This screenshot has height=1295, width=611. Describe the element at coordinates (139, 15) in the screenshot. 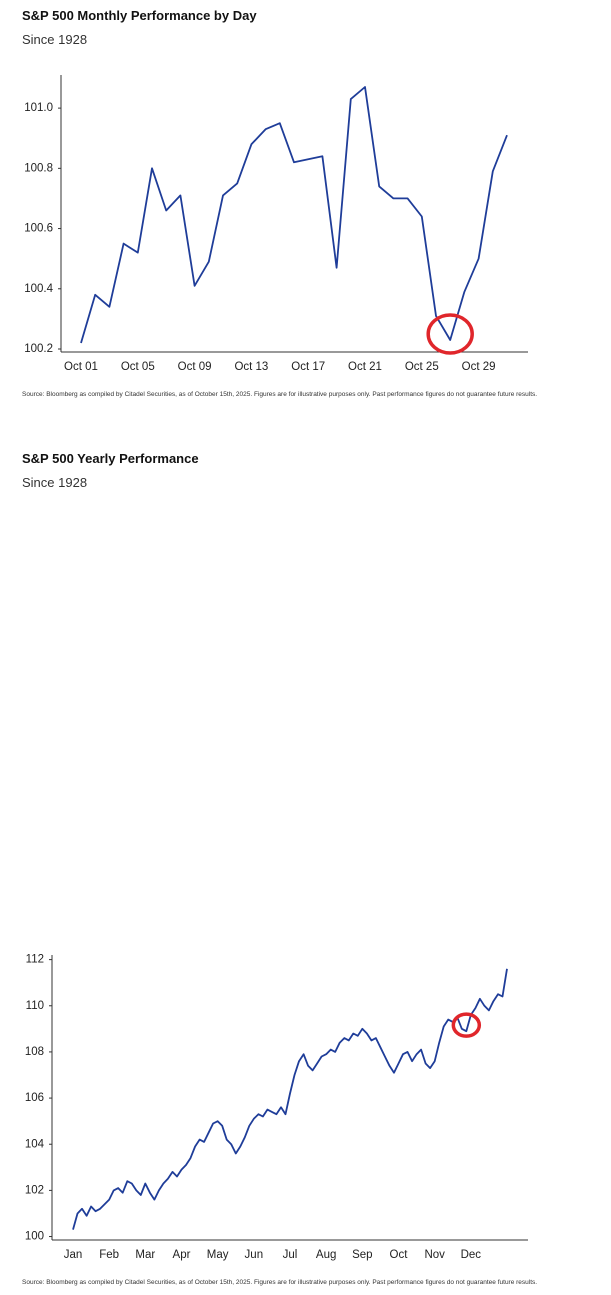

I see `chart-title: S&P 500 Monthly Performance by Day` at that location.